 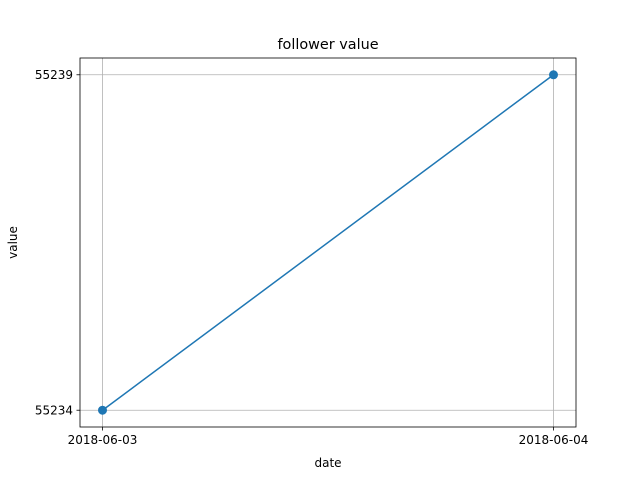 What do you see at coordinates (327, 45) in the screenshot?
I see `chart-title: follower value` at bounding box center [327, 45].